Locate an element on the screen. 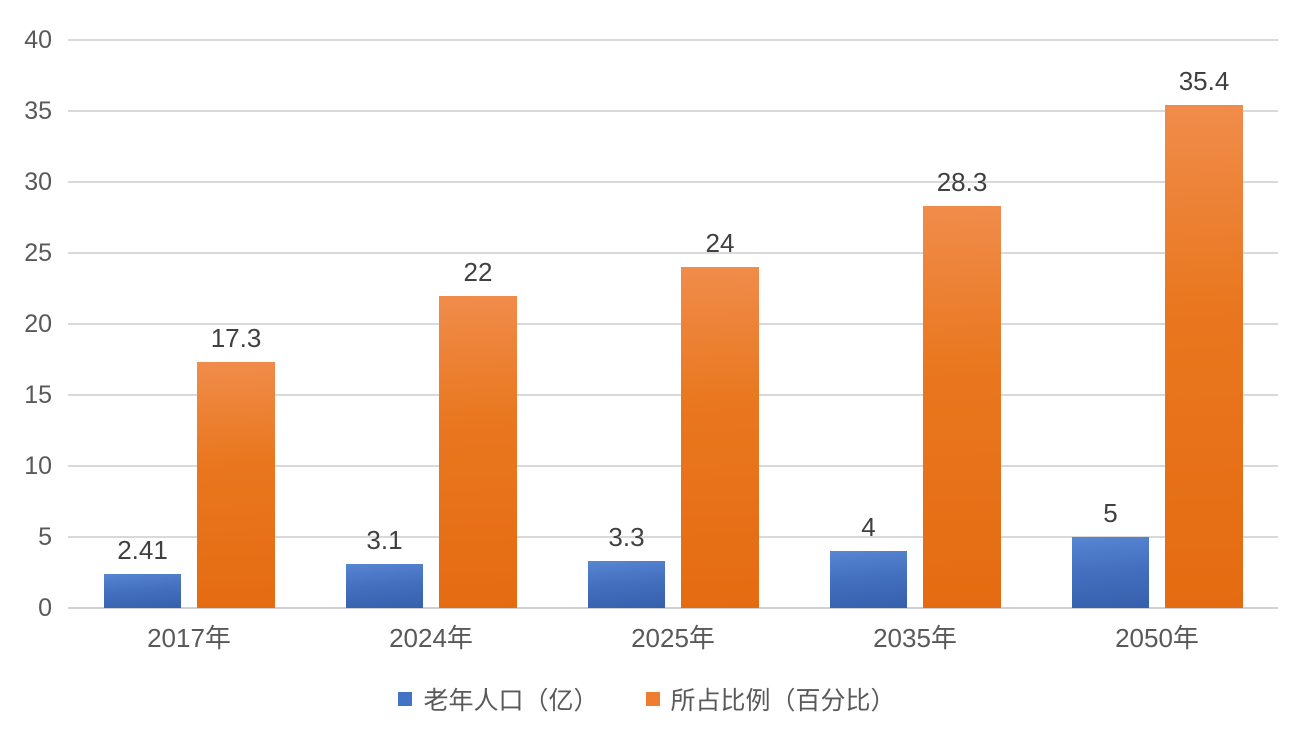  data-label: 28.3 is located at coordinates (962, 182).